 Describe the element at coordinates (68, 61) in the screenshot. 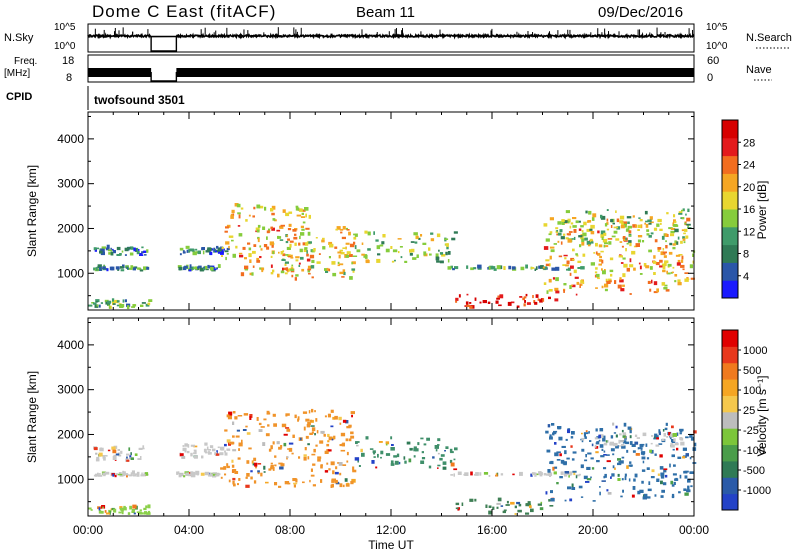

I see `freq-tick-high: 18` at that location.